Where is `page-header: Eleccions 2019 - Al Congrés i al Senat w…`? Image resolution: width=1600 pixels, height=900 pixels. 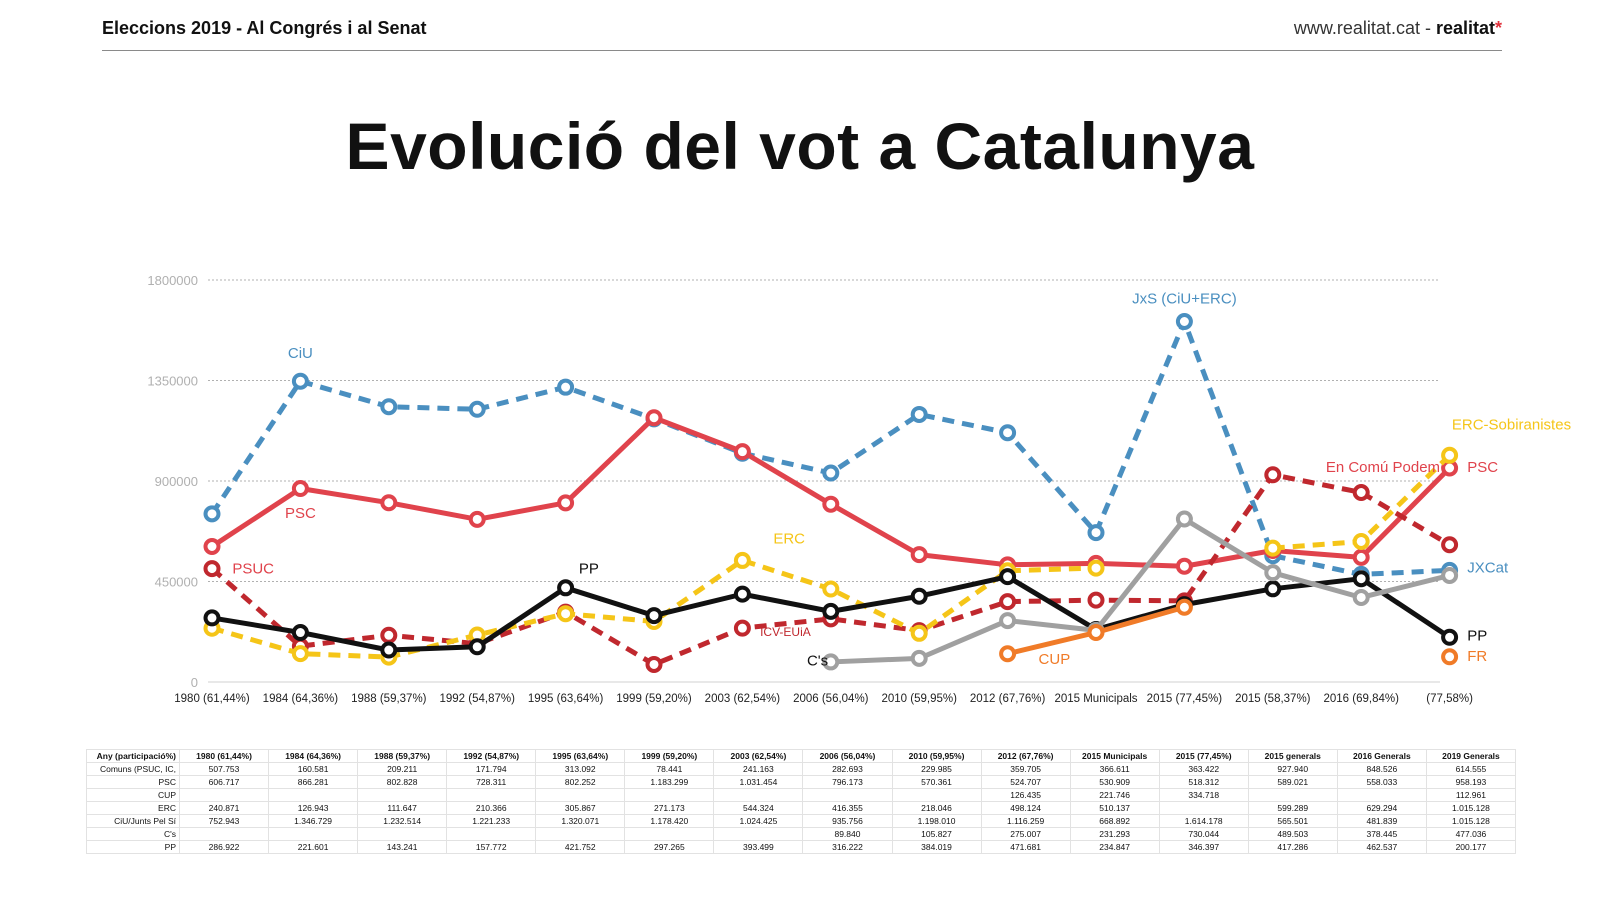
page-header: Eleccions 2019 - Al Congrés i al Senat w… is located at coordinates (802, 32).